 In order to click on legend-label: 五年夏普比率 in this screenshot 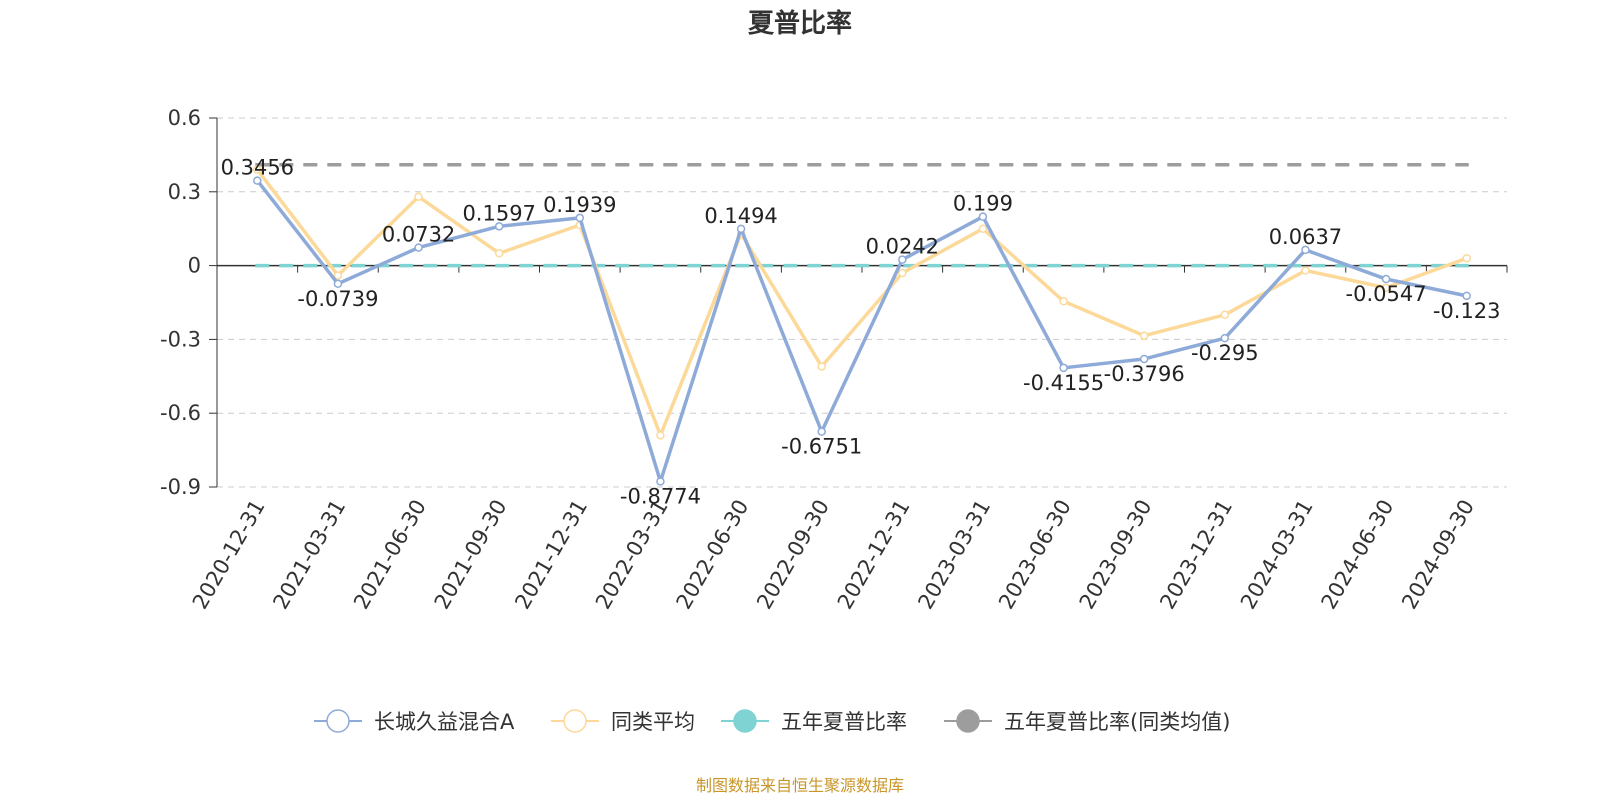, I will do `click(844, 722)`.